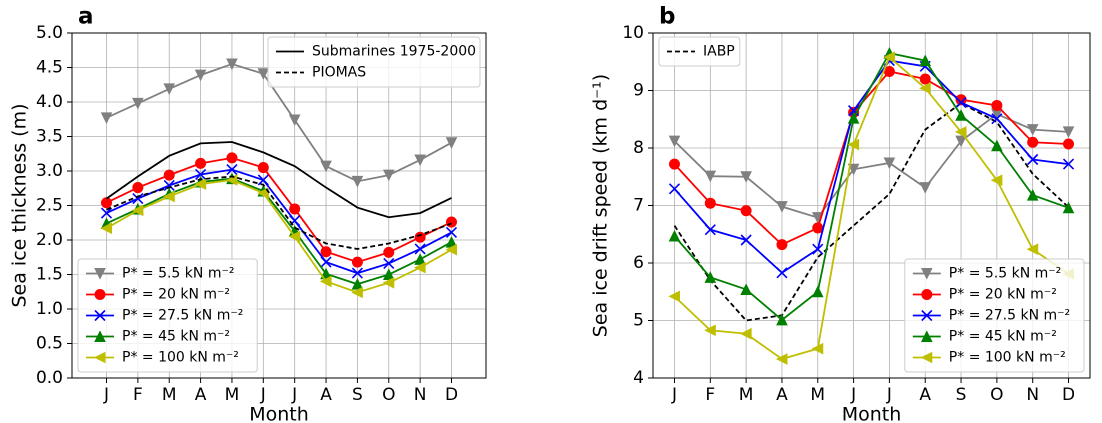 The image size is (1102, 423). I want to click on legend-box, so click(994, 315).